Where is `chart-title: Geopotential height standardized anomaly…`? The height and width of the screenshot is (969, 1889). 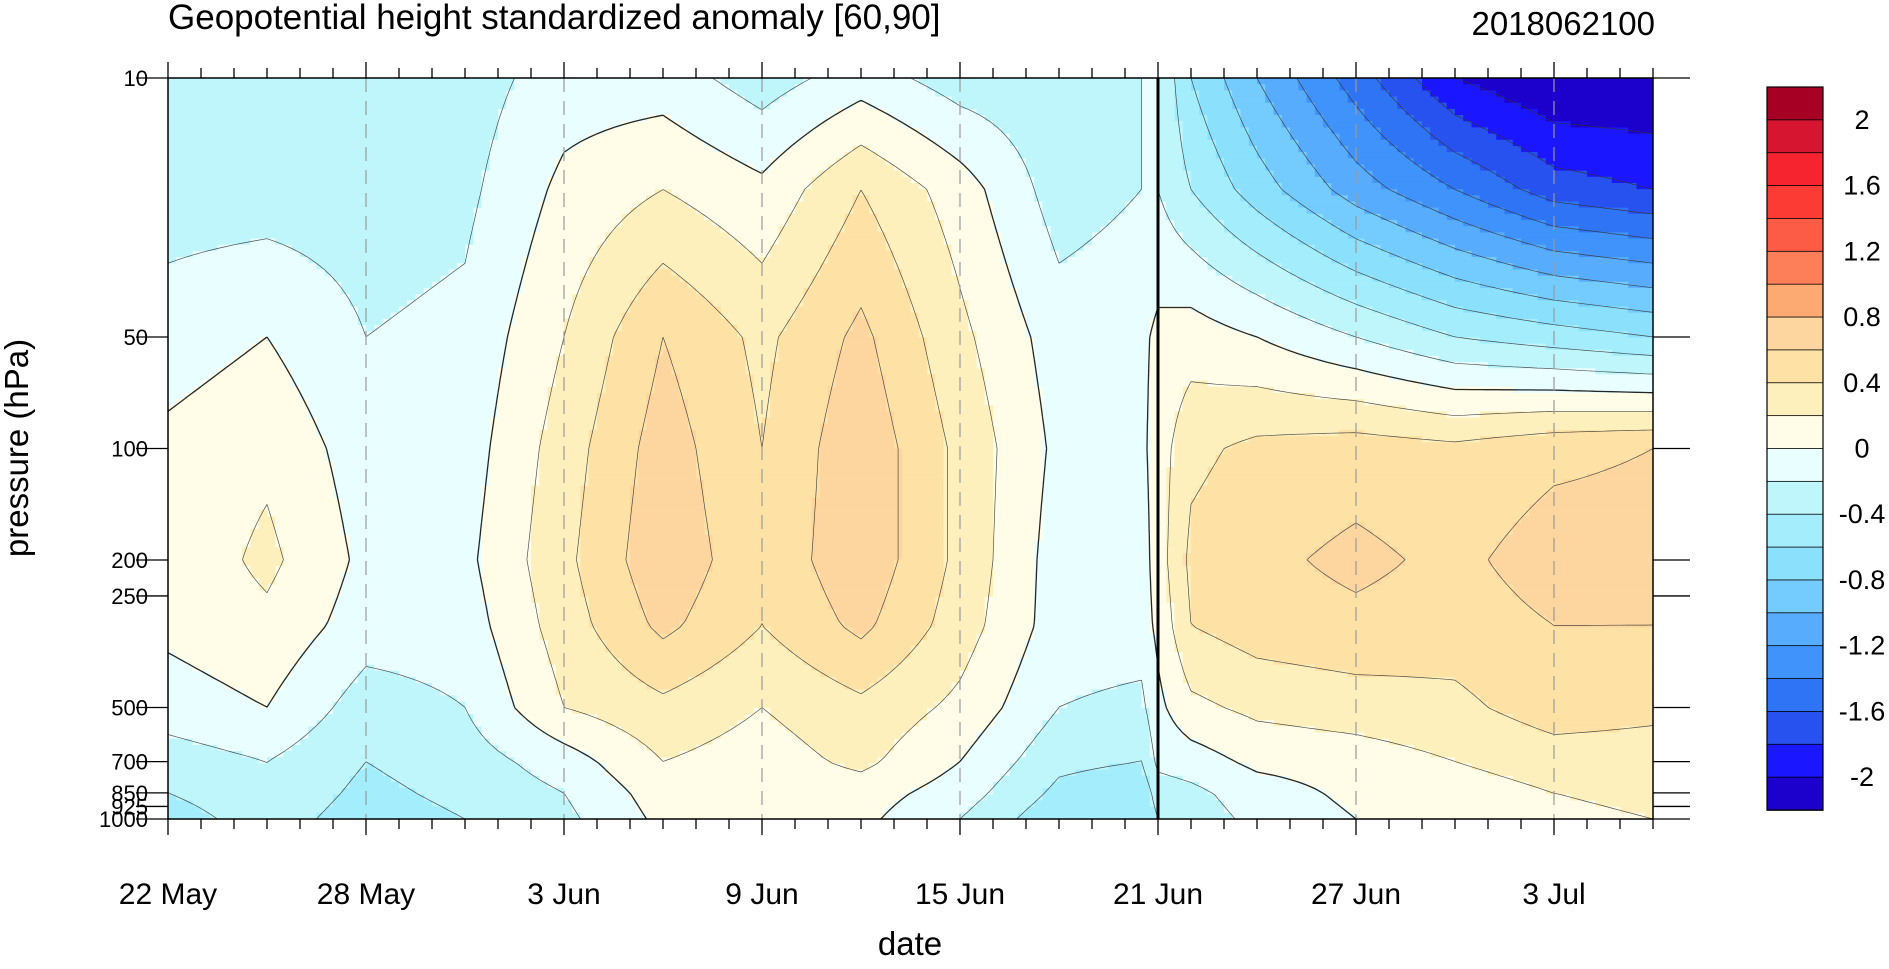 chart-title: Geopotential height standardized anomaly… is located at coordinates (554, 18).